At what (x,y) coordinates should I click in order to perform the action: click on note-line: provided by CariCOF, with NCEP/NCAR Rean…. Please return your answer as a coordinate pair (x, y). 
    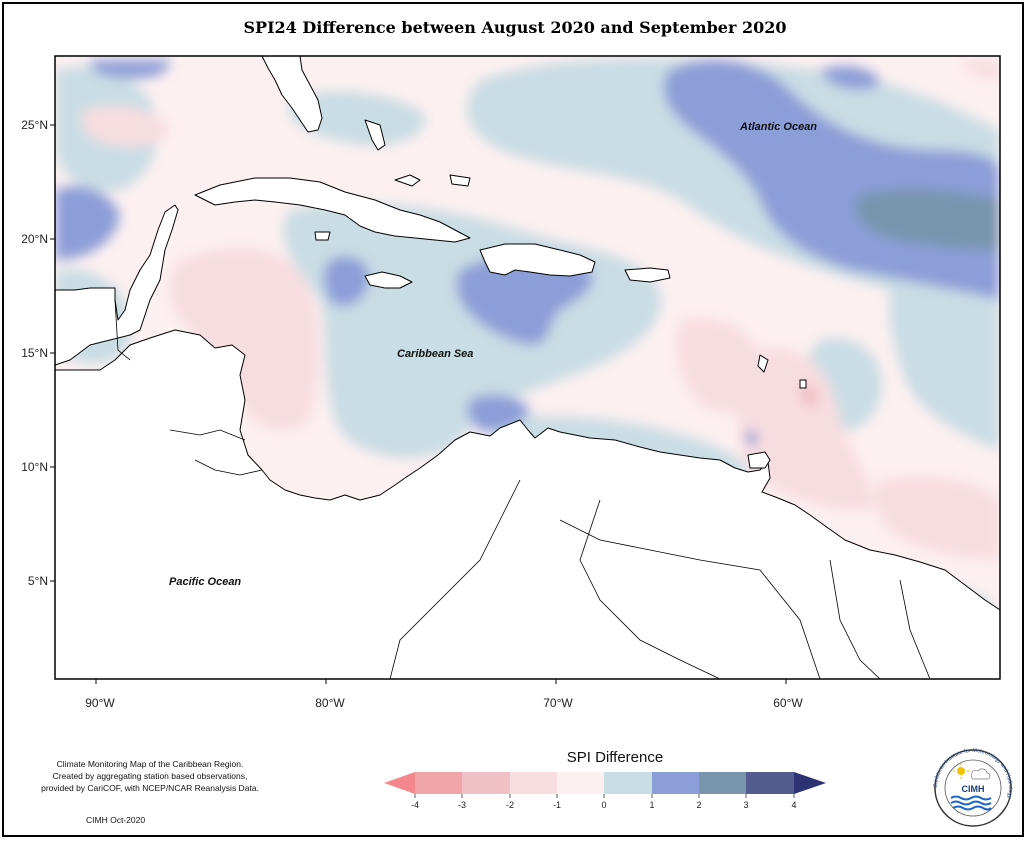
    Looking at the image, I should click on (150, 788).